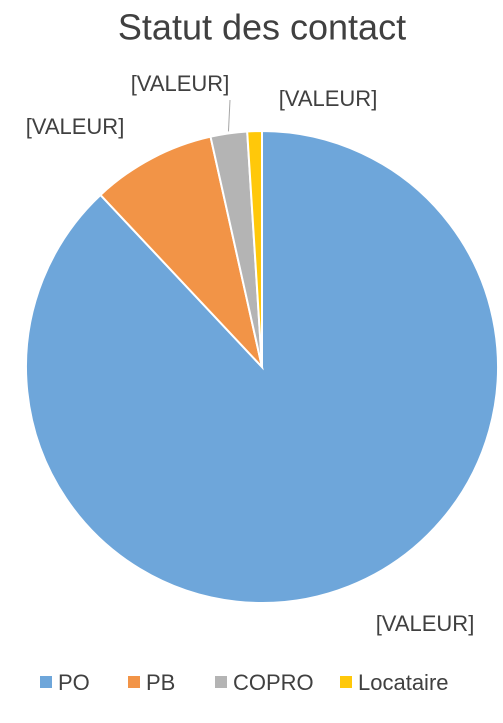 The height and width of the screenshot is (723, 503). Describe the element at coordinates (160, 682) in the screenshot. I see `legend-label: PB` at that location.